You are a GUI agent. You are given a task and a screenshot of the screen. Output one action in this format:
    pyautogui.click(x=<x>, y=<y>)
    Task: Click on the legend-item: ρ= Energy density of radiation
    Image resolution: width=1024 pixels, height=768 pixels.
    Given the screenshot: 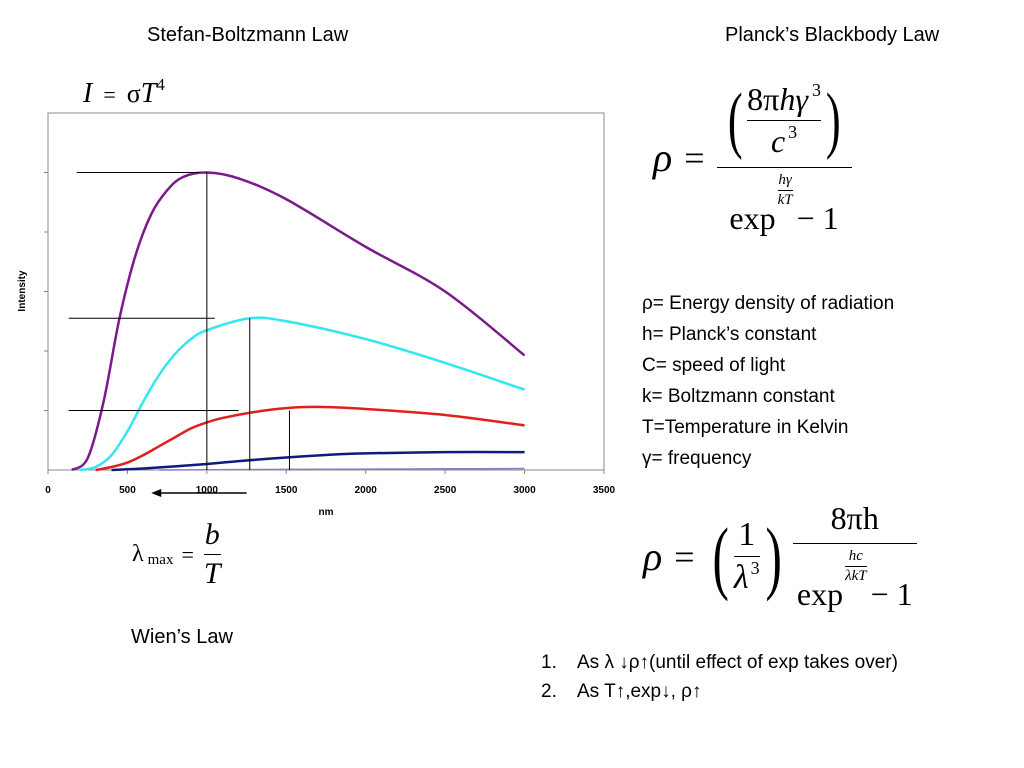 What is the action you would take?
    pyautogui.click(x=768, y=303)
    